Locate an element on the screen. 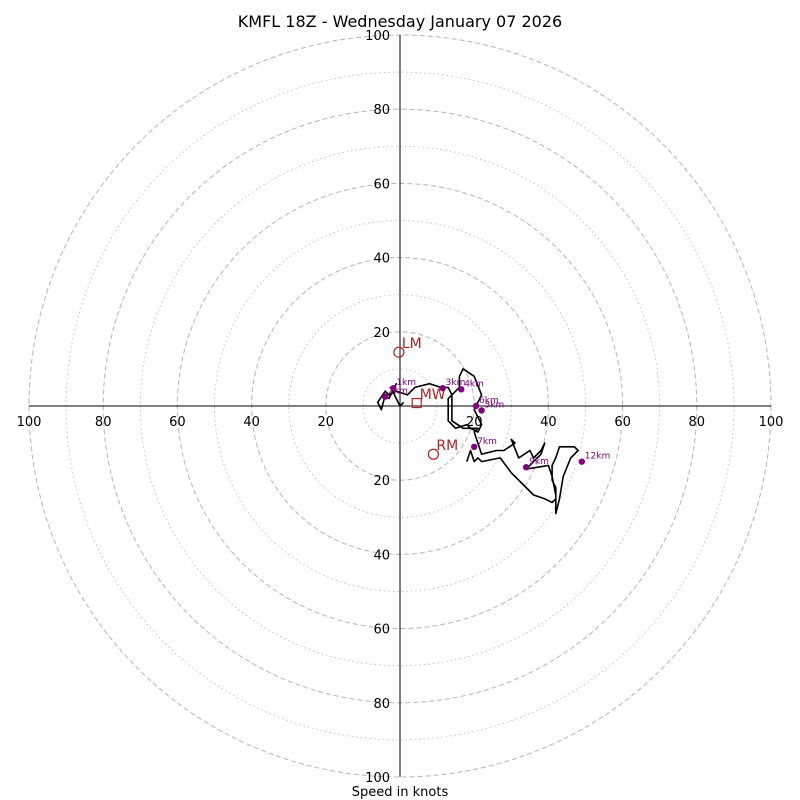 The image size is (800, 800). height-marker-label: 1km is located at coordinates (406, 383).